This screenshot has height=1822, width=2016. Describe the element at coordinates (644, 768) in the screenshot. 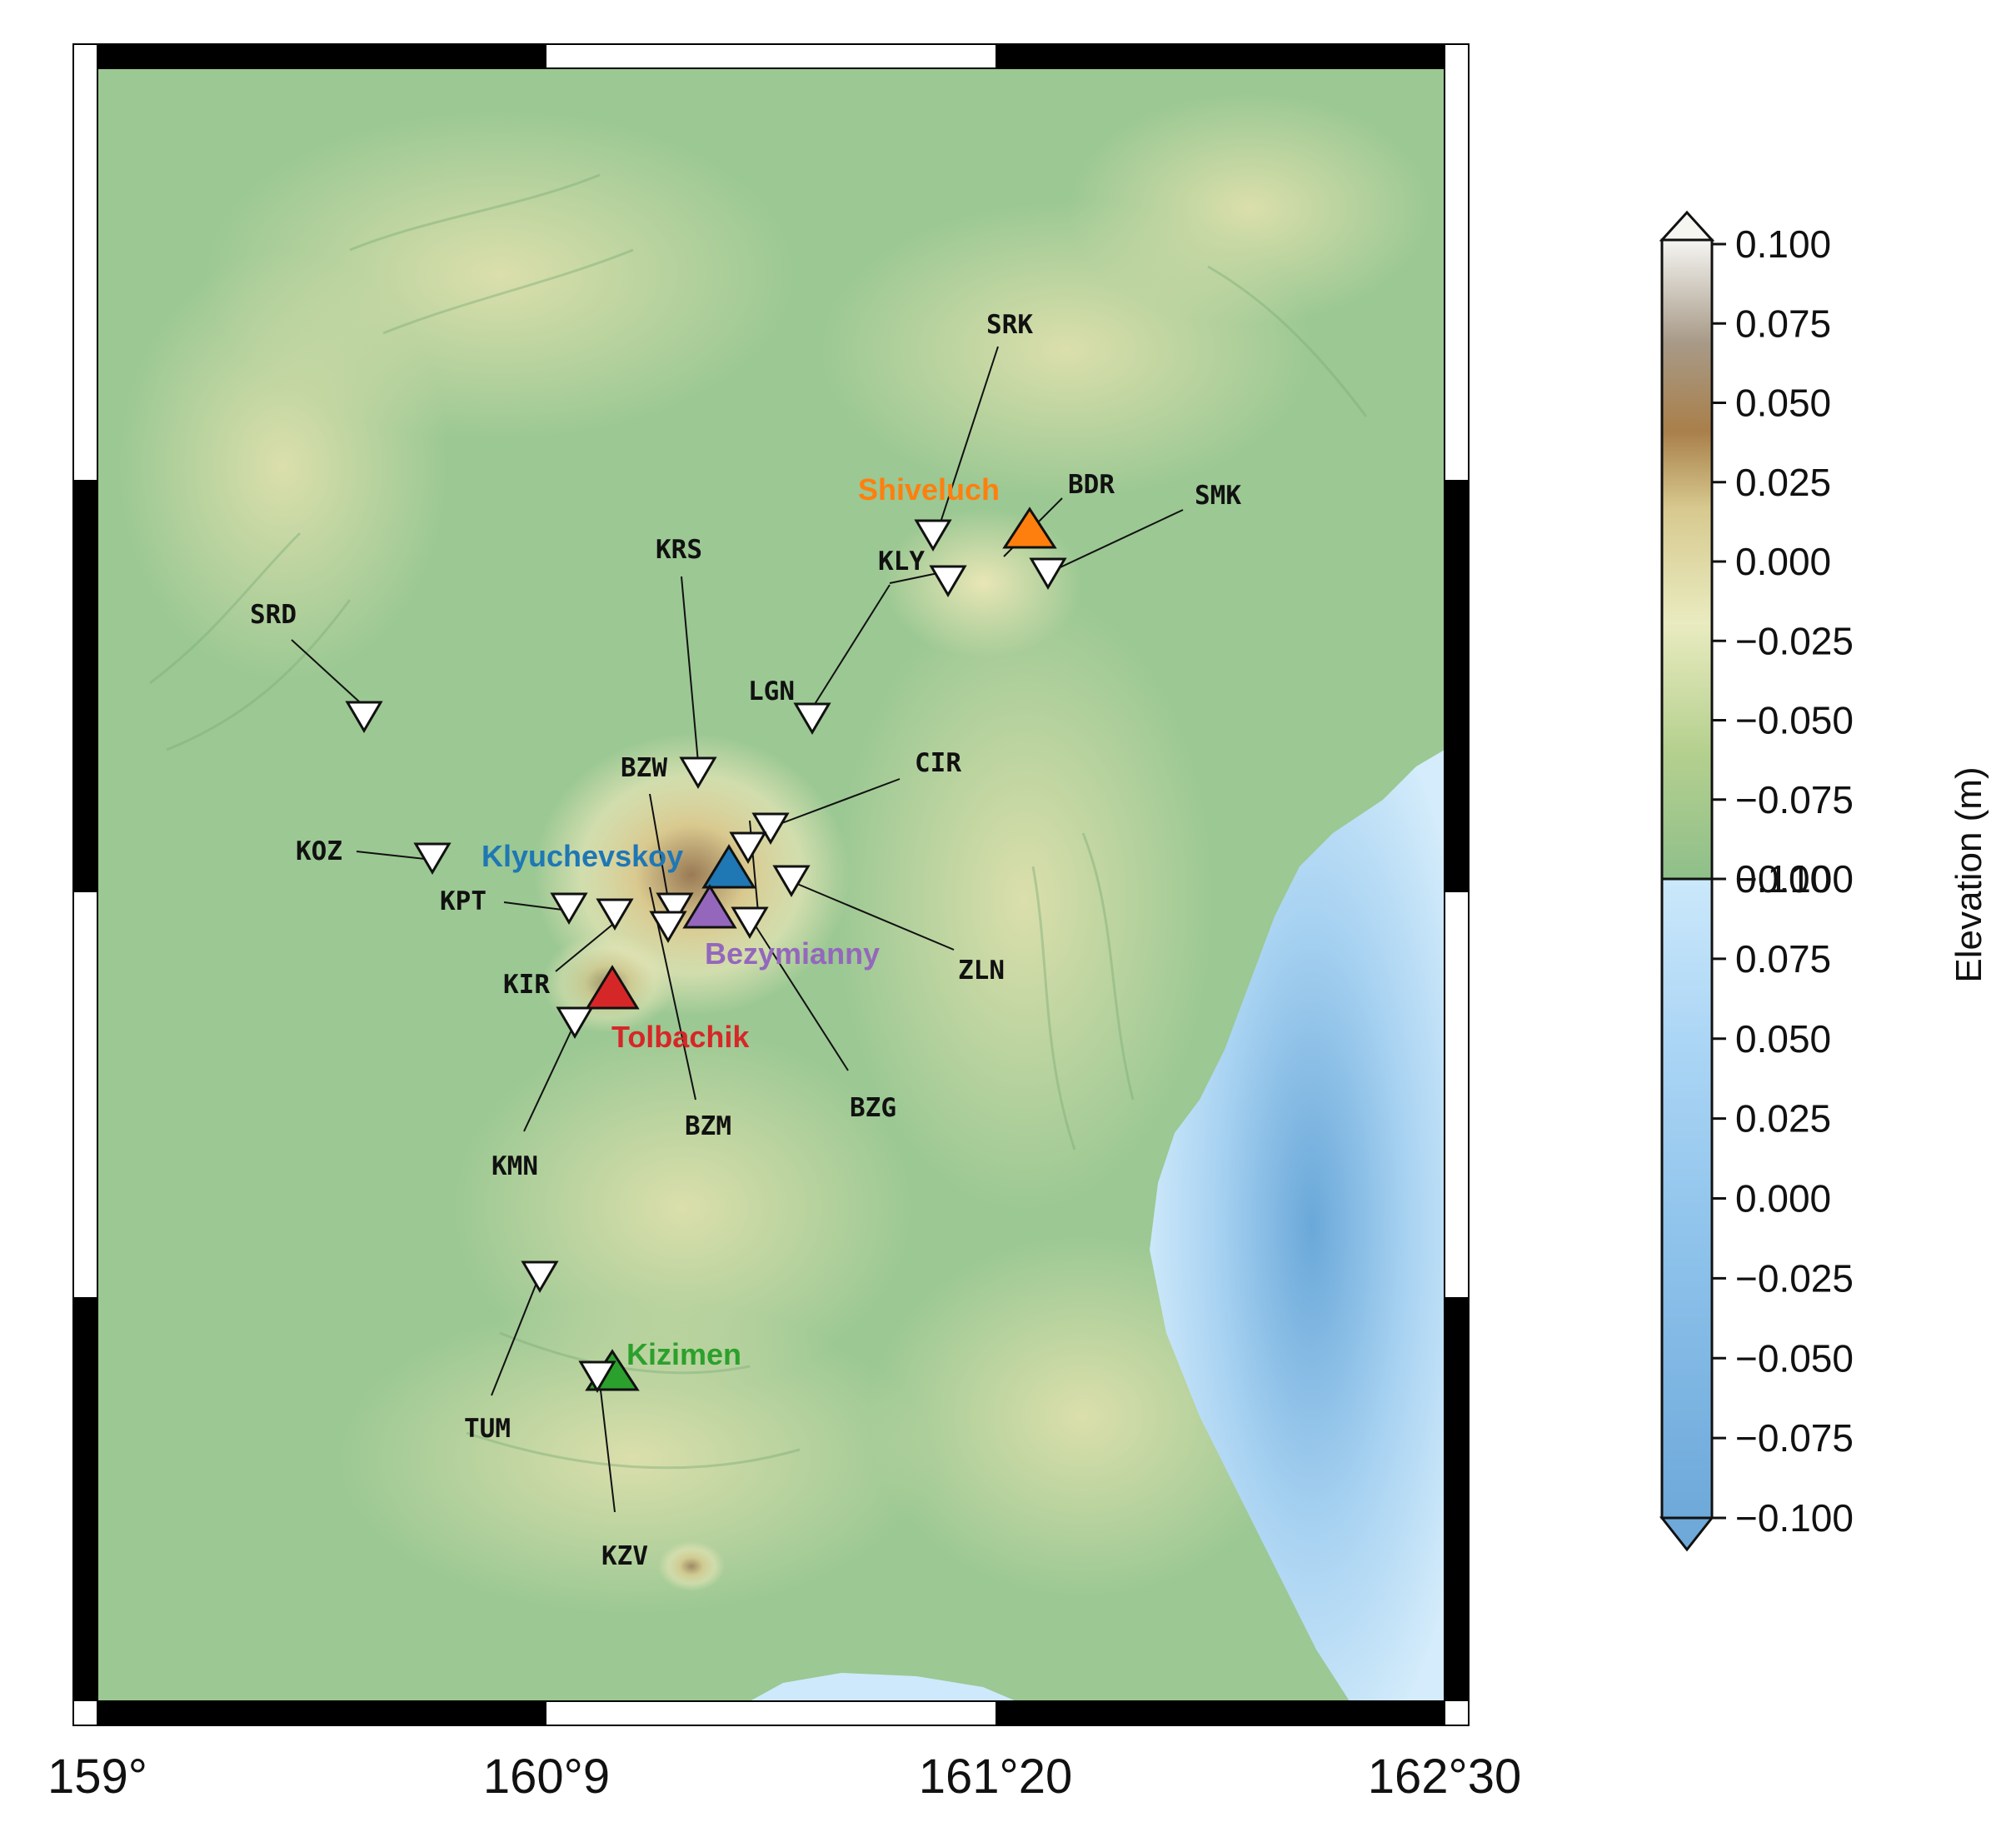

I see `station-label-bzw: BZW` at that location.